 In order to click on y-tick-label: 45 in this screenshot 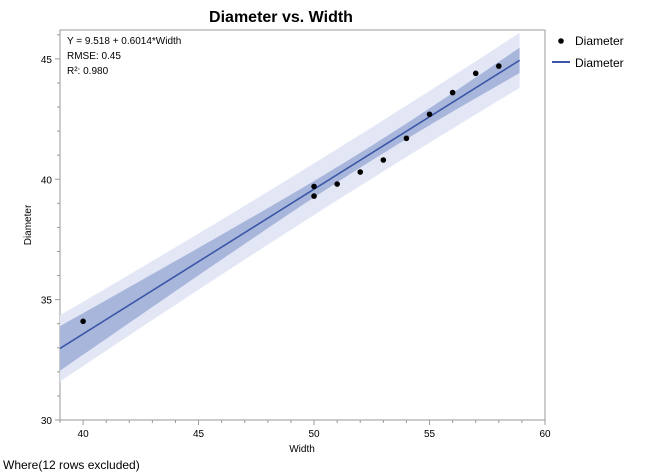, I will do `click(47, 60)`.